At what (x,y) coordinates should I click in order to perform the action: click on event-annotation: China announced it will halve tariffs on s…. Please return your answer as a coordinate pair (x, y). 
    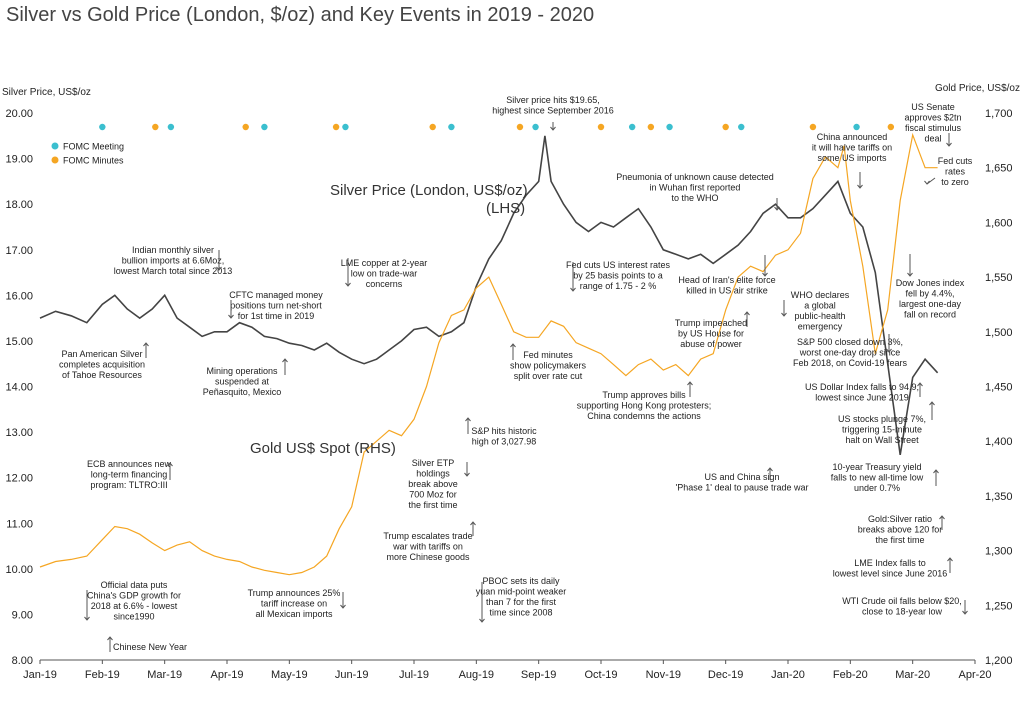
    Looking at the image, I should click on (852, 147).